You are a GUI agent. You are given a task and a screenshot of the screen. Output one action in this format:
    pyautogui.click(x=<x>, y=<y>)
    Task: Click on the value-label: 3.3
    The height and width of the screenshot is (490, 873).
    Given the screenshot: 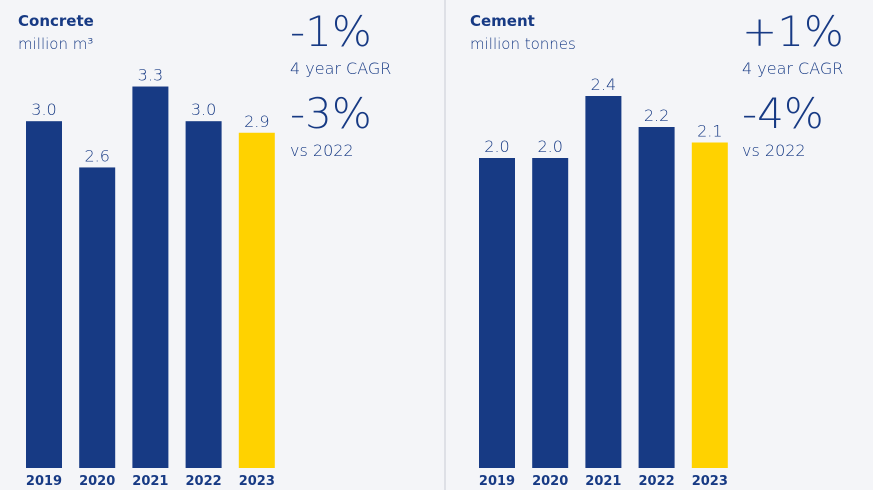 What is the action you would take?
    pyautogui.click(x=150, y=75)
    